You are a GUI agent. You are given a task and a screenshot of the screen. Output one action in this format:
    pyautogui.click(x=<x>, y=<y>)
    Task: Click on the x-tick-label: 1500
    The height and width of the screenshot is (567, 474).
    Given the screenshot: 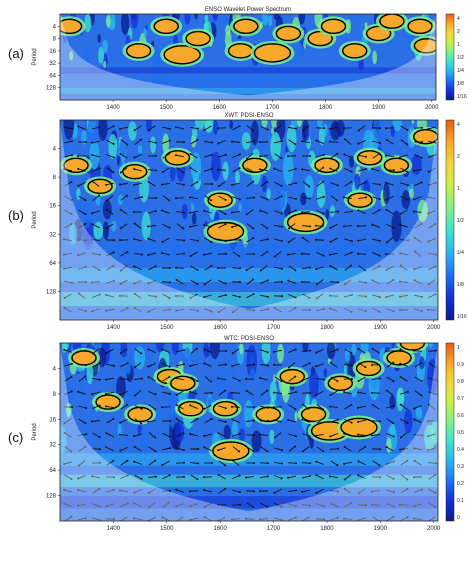 What is the action you would take?
    pyautogui.click(x=167, y=108)
    